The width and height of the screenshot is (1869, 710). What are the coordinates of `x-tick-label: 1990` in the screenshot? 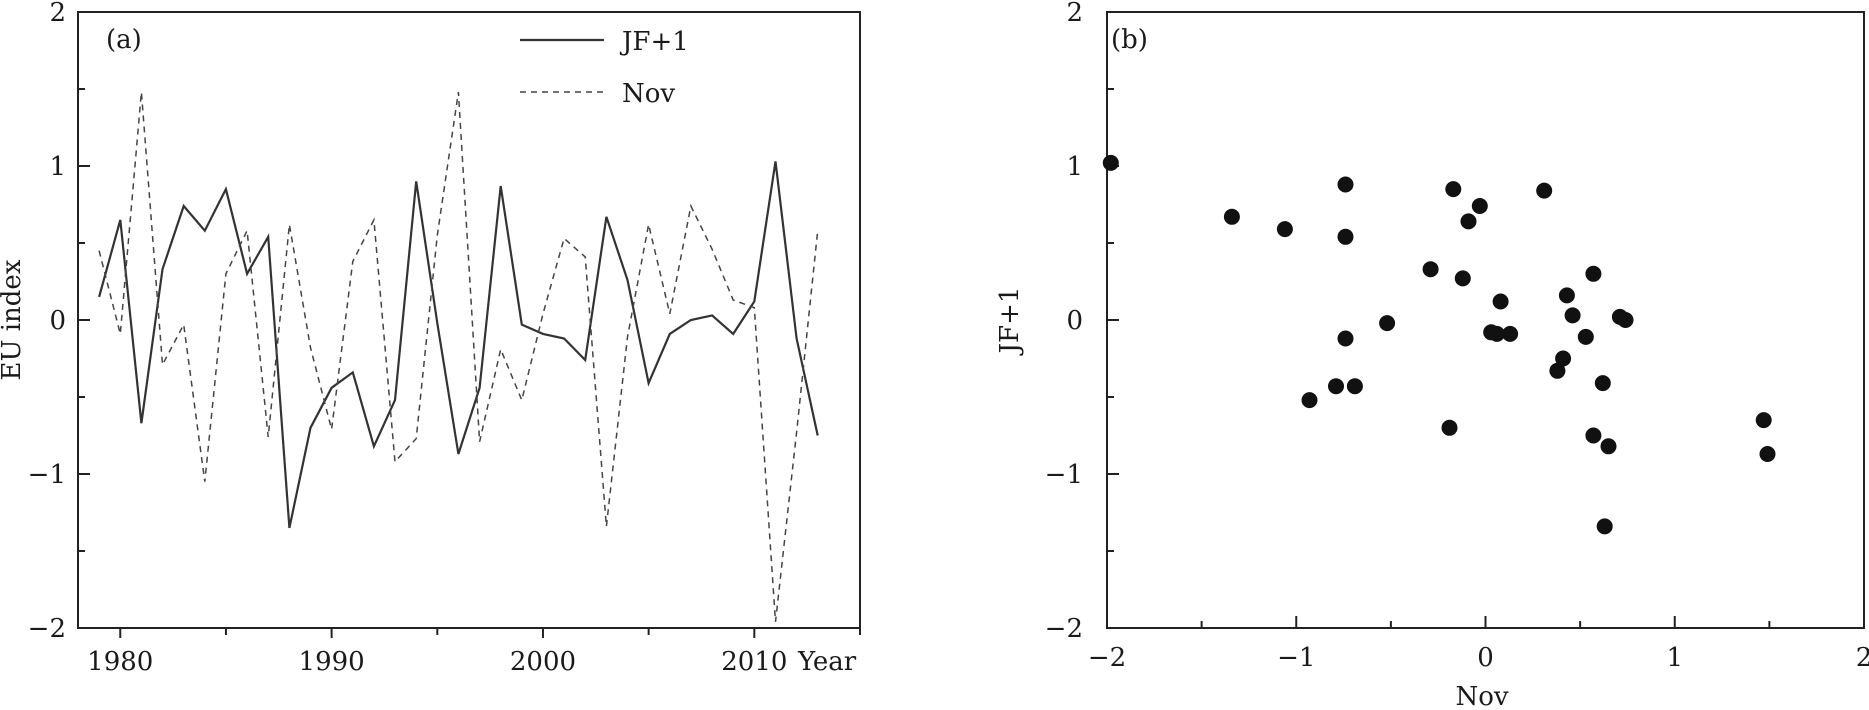 It's located at (332, 662).